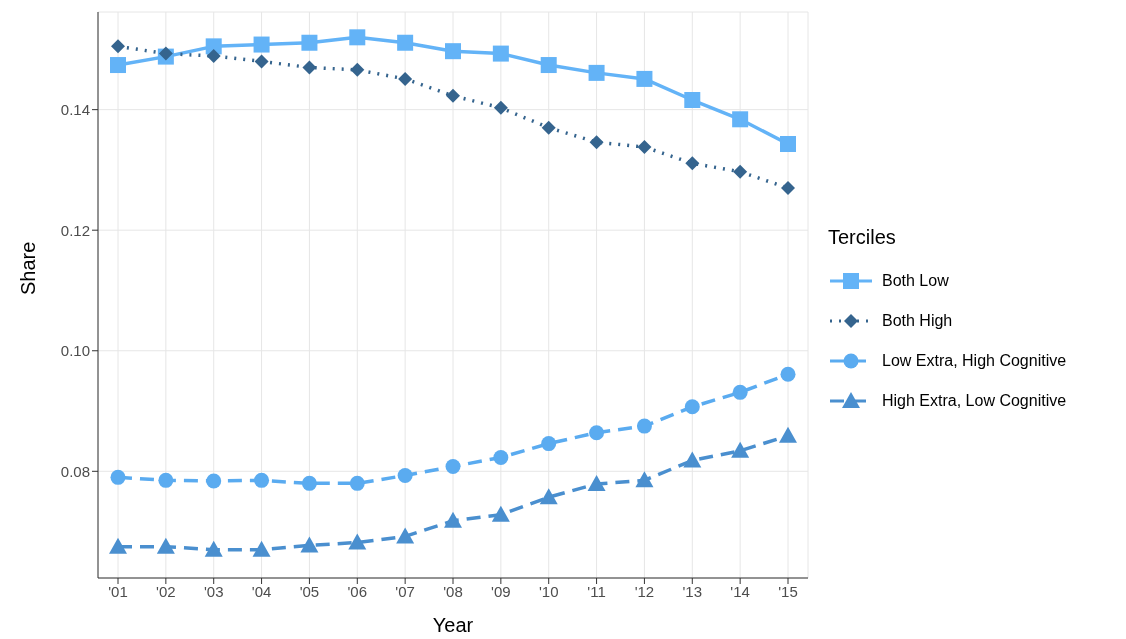 This screenshot has width=1126, height=639. Describe the element at coordinates (75, 351) in the screenshot. I see `y-tick-label: 0.10` at that location.